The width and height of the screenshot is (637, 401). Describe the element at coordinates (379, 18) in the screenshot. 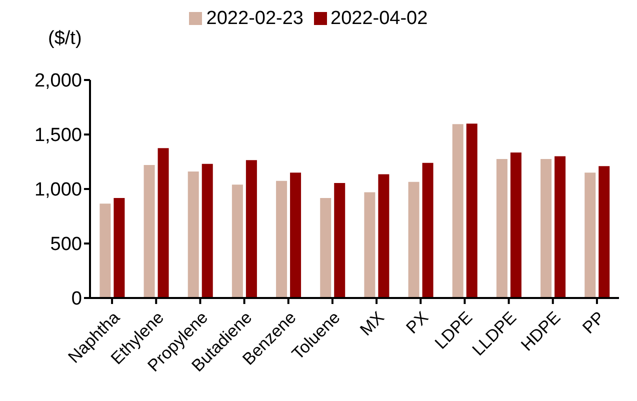

I see `legend-label: 2022-04-02` at that location.